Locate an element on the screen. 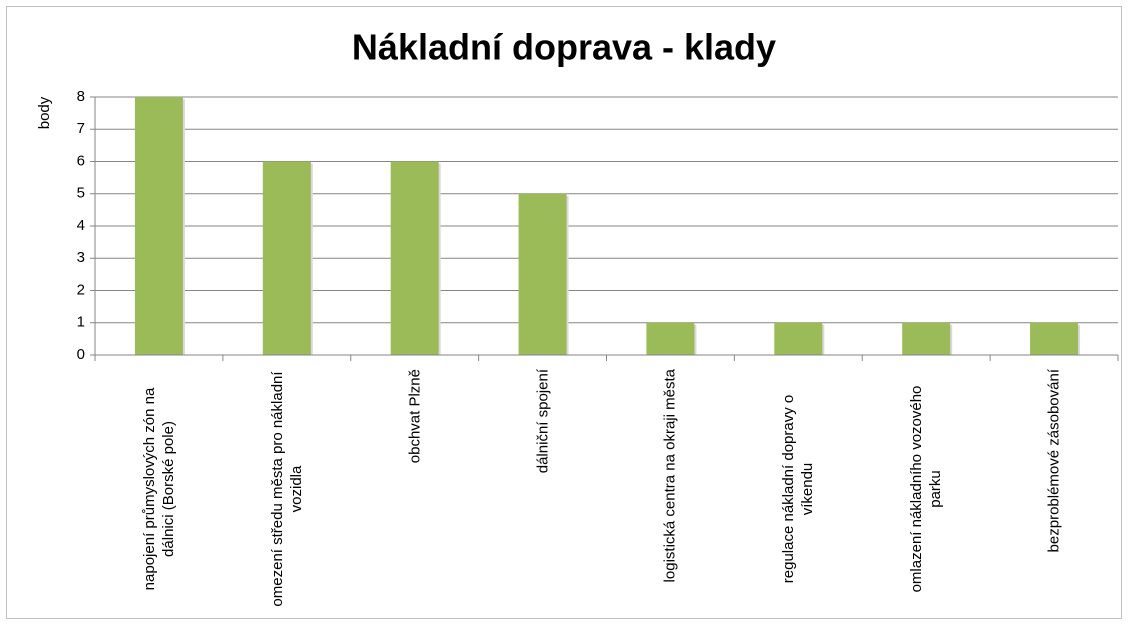 This screenshot has width=1129, height=624. x-tick-label-box: bezproblémové zásobování is located at coordinates (1054, 494).